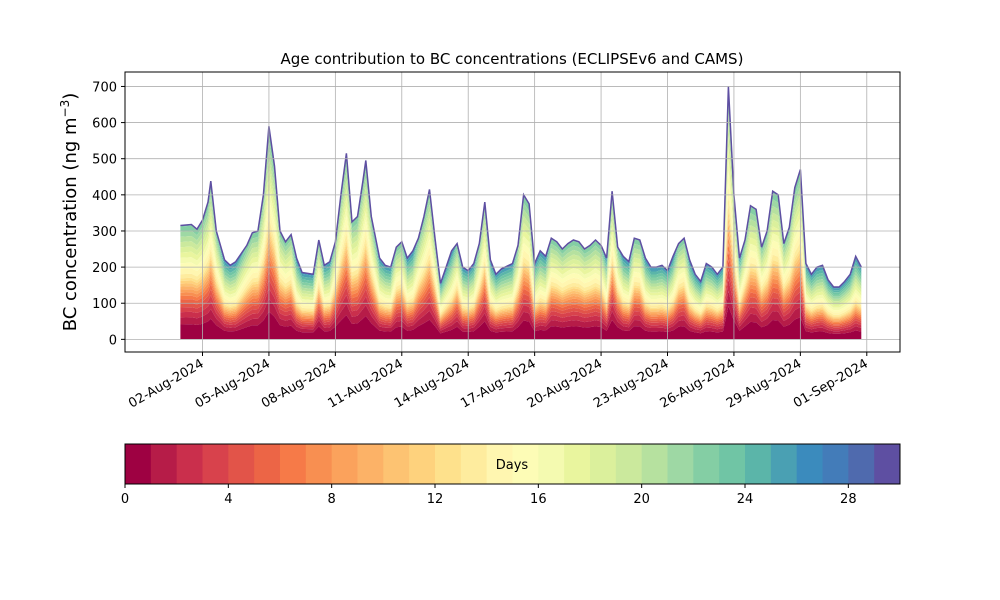 Image resolution: width=1000 pixels, height=600 pixels. I want to click on colorbar-tick-label: 20, so click(641, 499).